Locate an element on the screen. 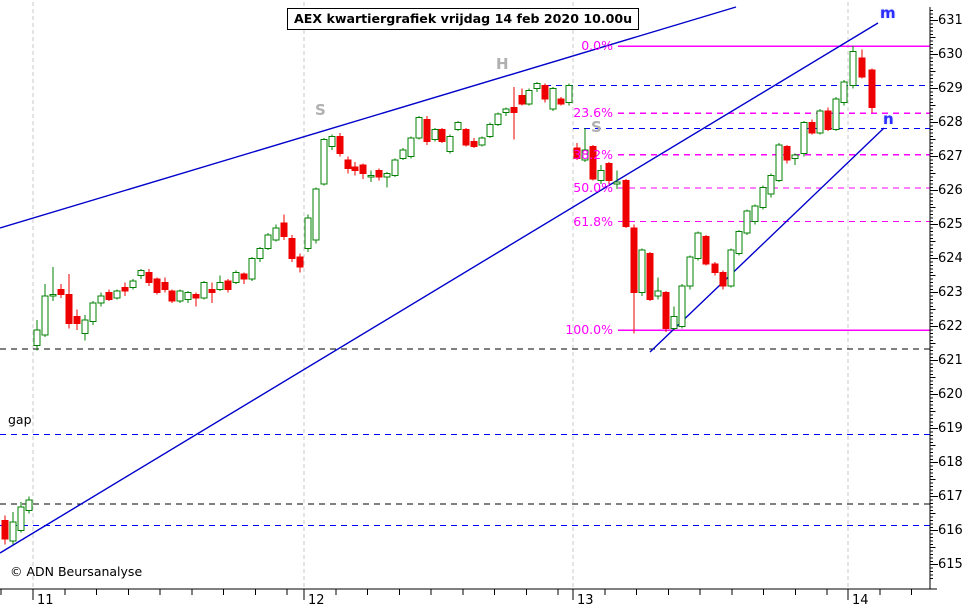  right-shoulder-marker: S is located at coordinates (596, 127).